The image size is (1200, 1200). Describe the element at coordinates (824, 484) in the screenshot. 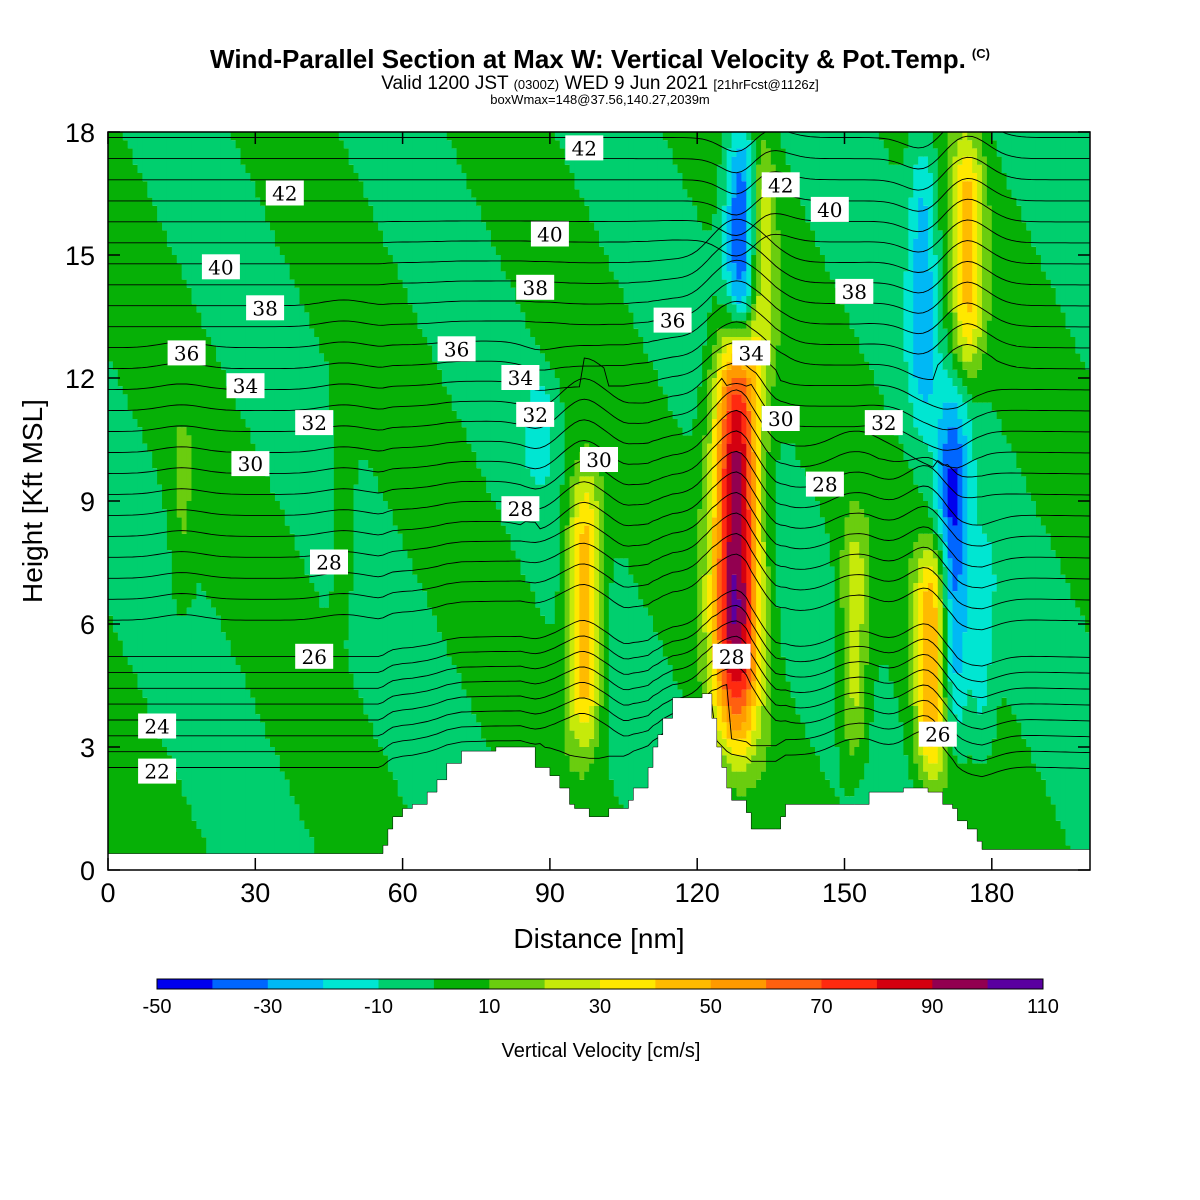

I see `theta-label: 28` at that location.